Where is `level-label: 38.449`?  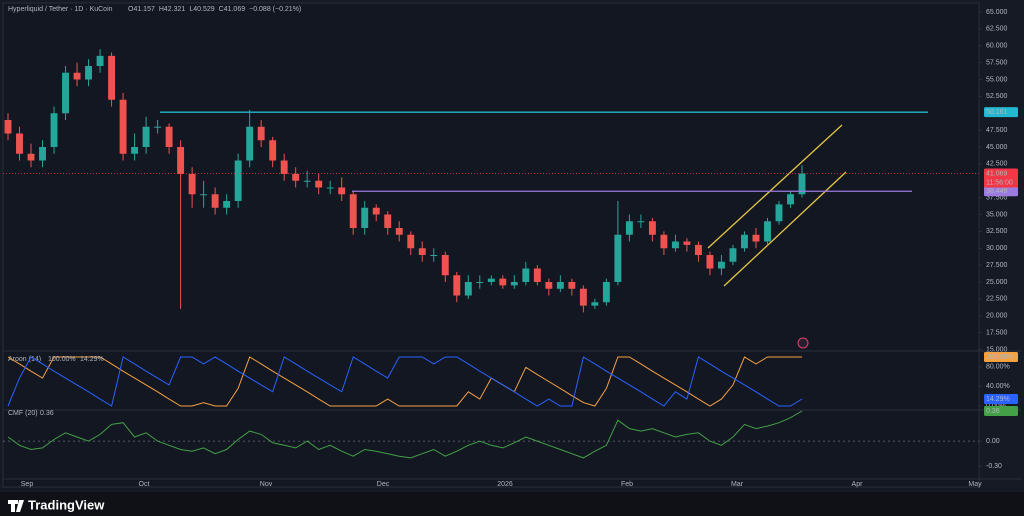
level-label: 38.449 is located at coordinates (997, 191).